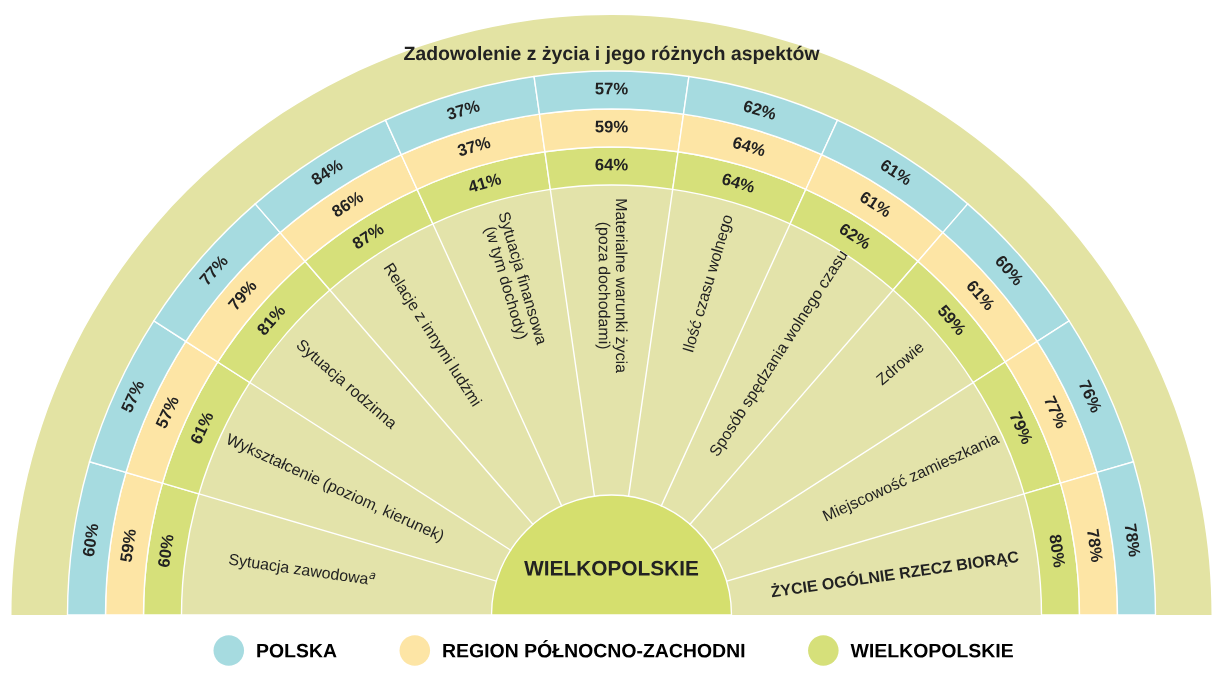 The width and height of the screenshot is (1223, 673). I want to click on legend-label: POLSKA, so click(297, 650).